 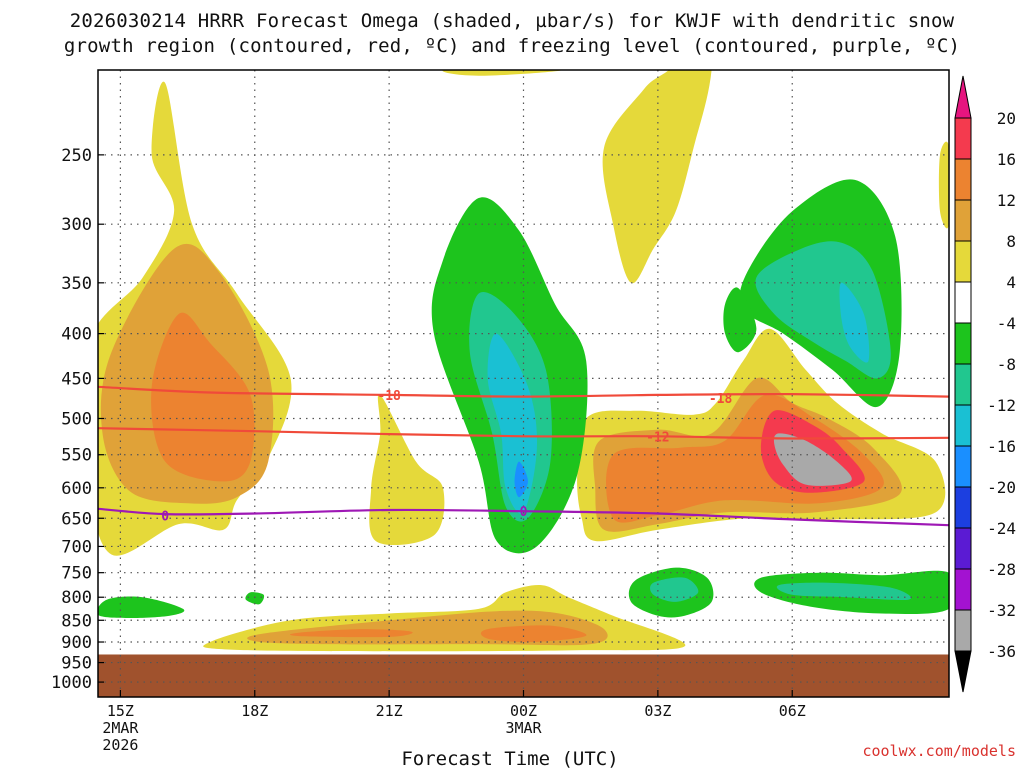 I want to click on y-tick-label-500: 500, so click(x=76, y=419).